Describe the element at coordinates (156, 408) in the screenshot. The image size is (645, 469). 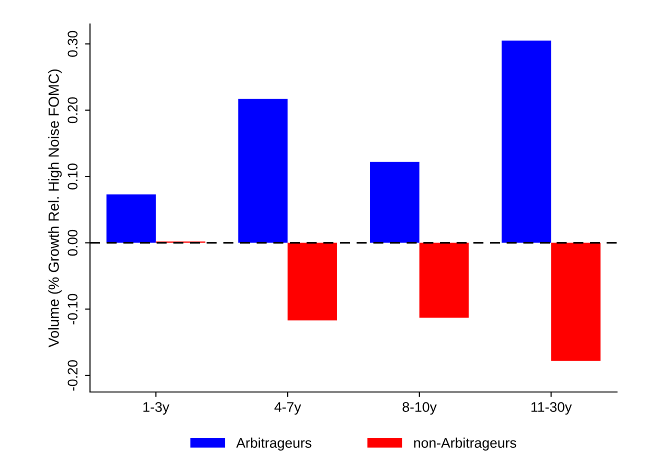
I see `x-tick-label: 1-3y` at that location.